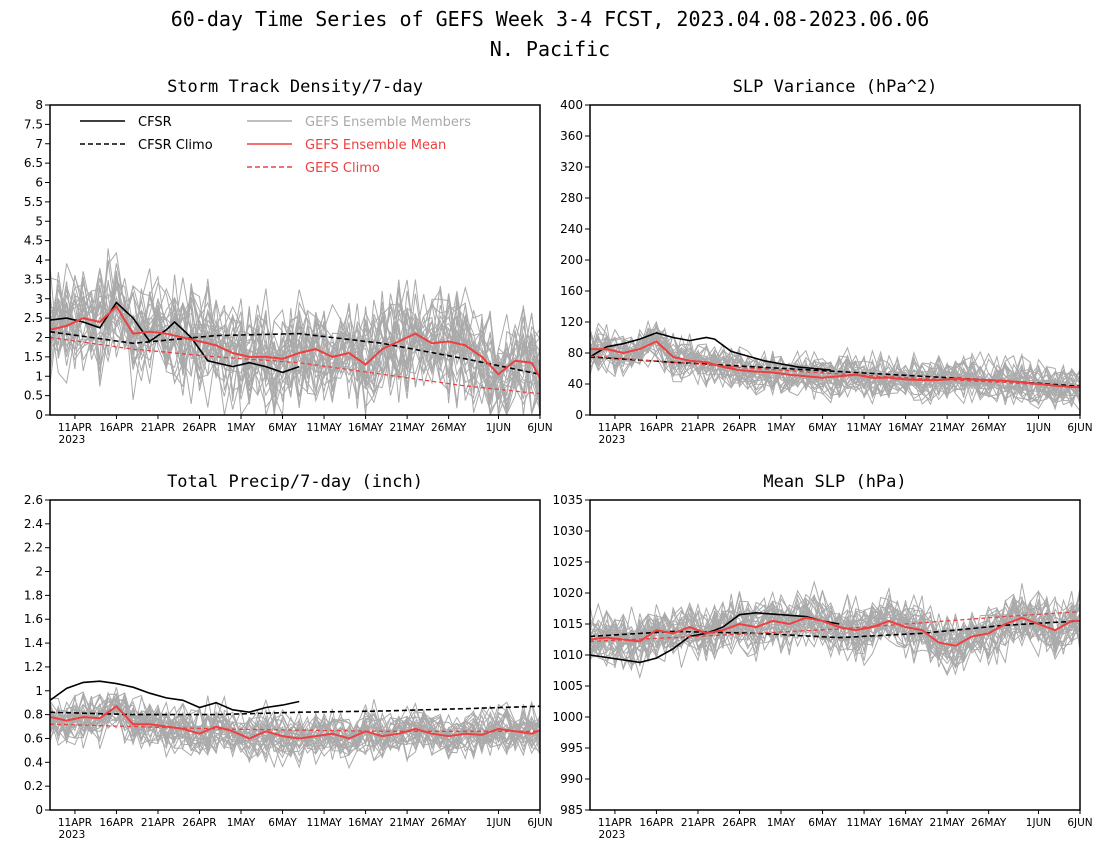 The width and height of the screenshot is (1100, 850). I want to click on y-tick-label: 400, so click(571, 105).